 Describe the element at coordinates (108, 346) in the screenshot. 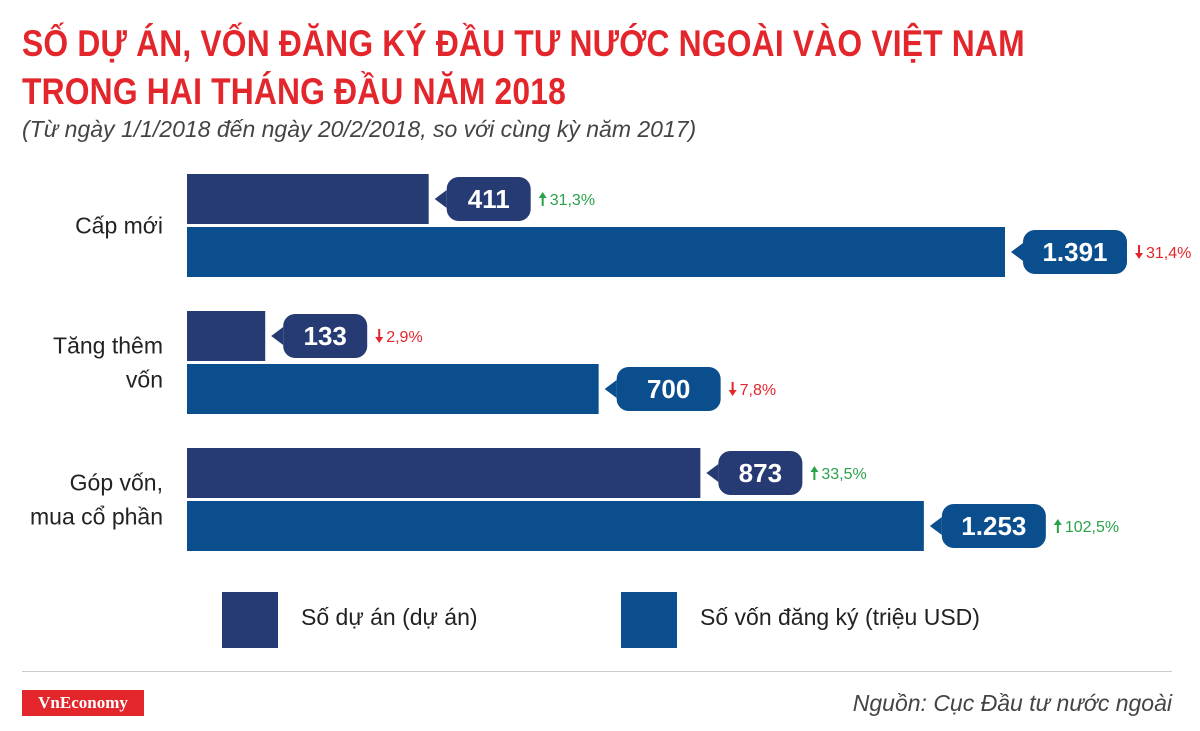

I see `category-label: Tăng thêm` at that location.